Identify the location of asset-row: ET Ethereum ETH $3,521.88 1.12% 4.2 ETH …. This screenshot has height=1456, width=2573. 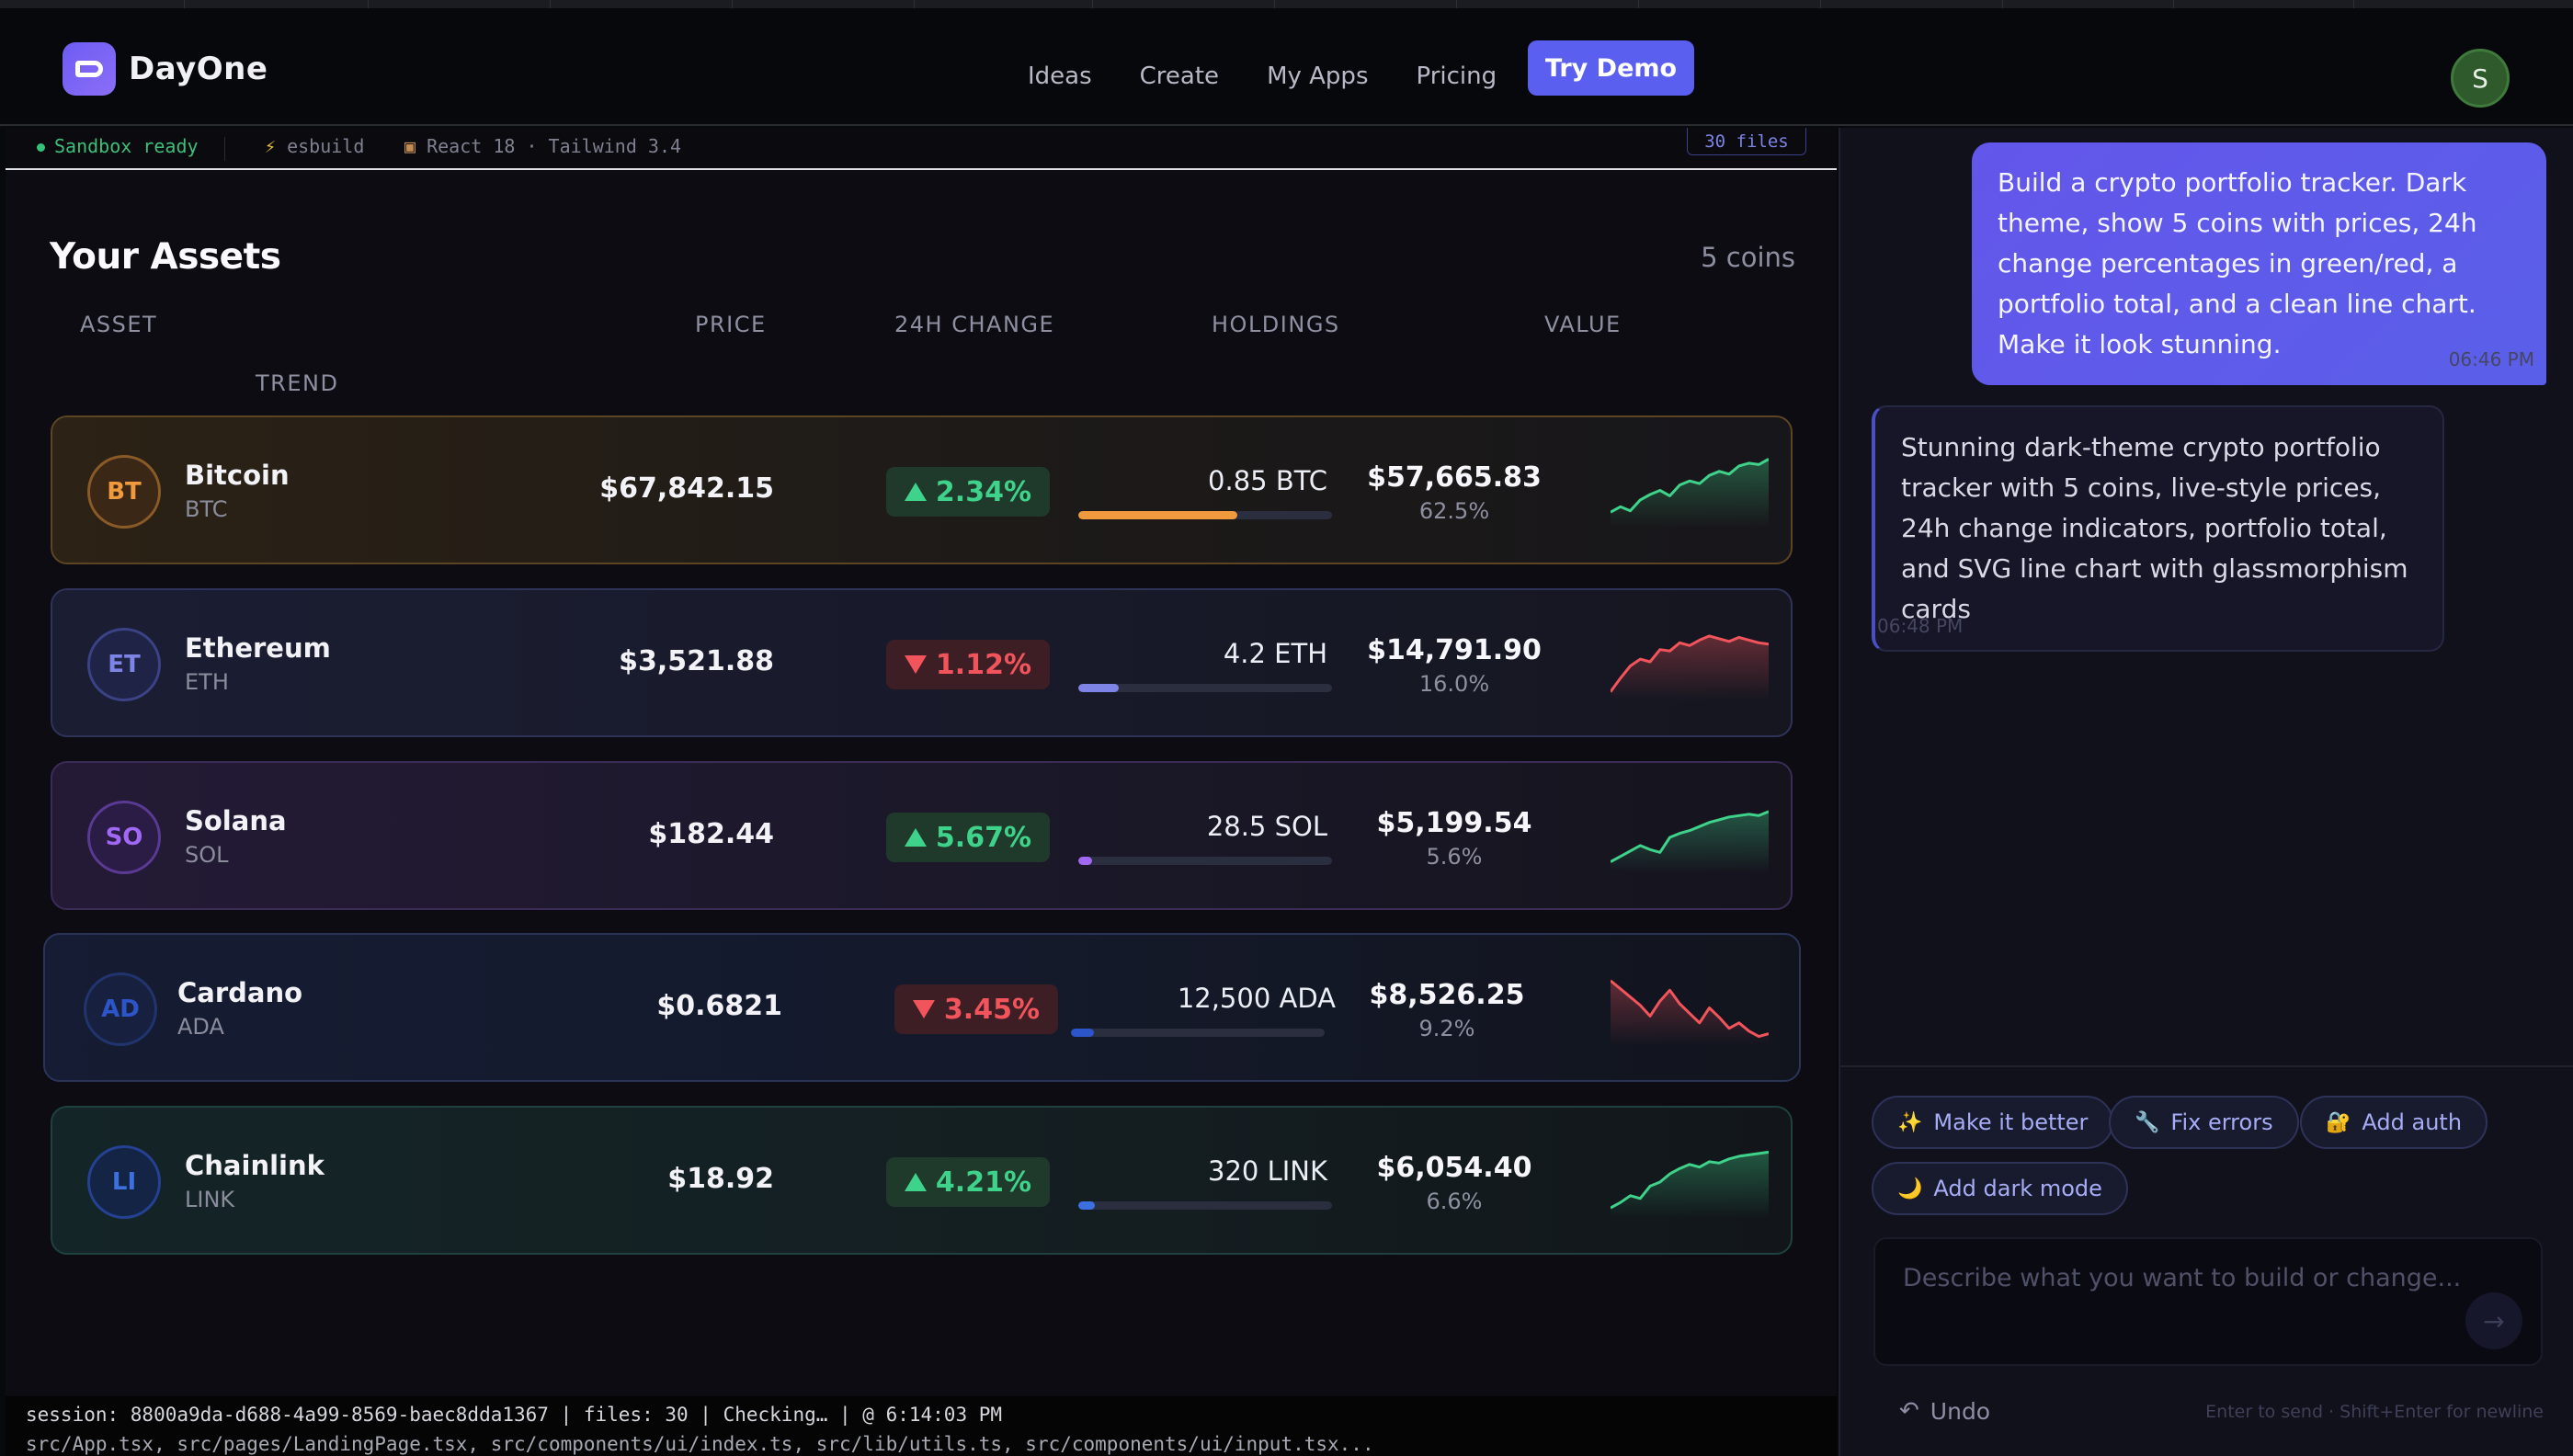
(922, 662).